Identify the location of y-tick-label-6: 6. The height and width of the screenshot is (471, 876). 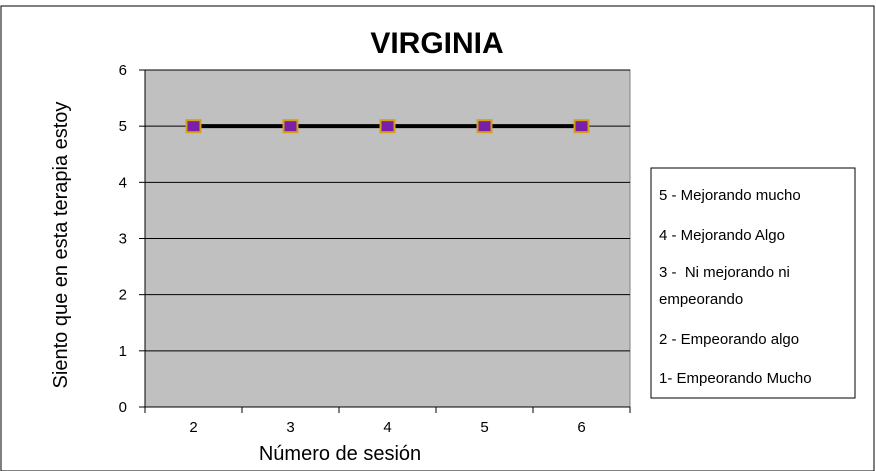
(123, 70).